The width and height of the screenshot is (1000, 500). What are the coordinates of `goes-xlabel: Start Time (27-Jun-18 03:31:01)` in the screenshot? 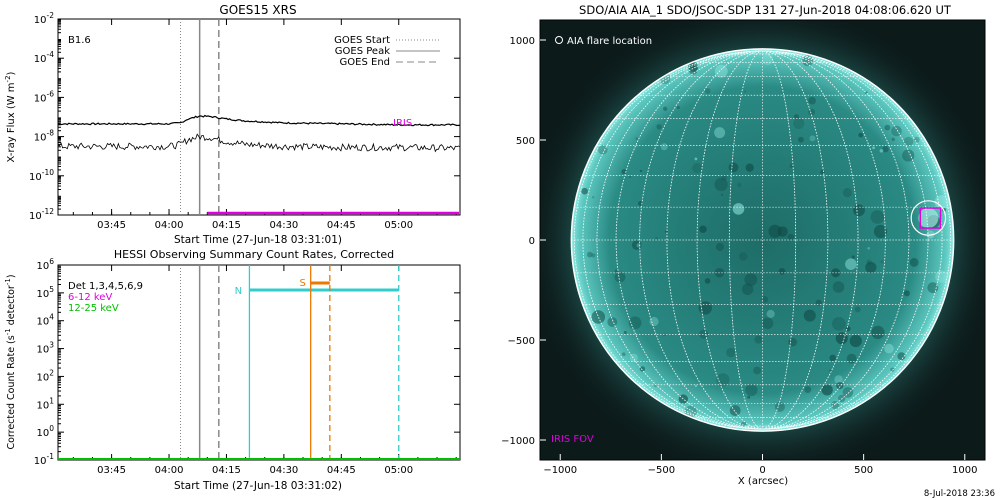 It's located at (258, 240).